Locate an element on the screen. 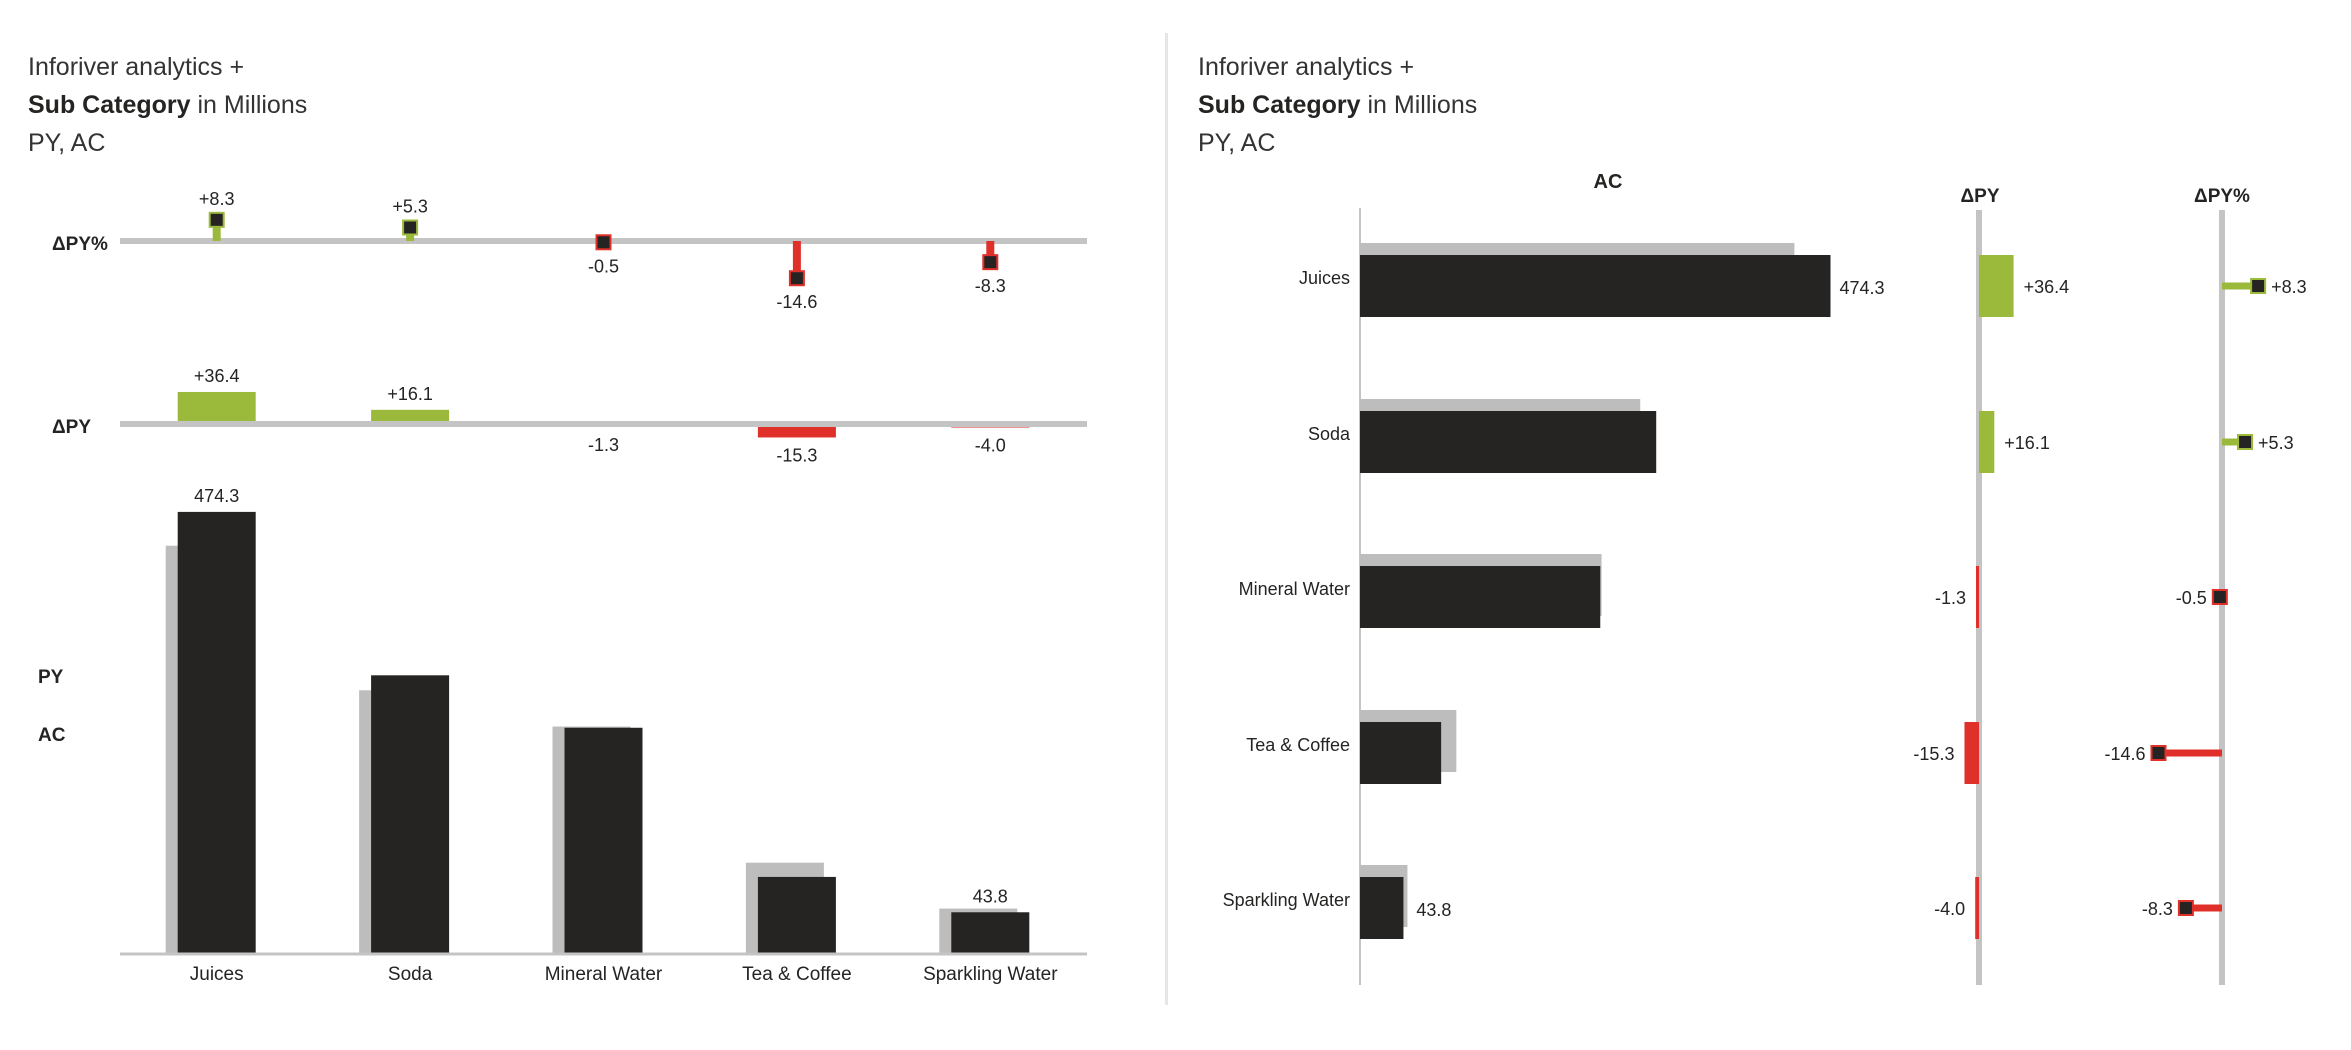  delta-hlabel-juices: +36.4 is located at coordinates (2047, 287).